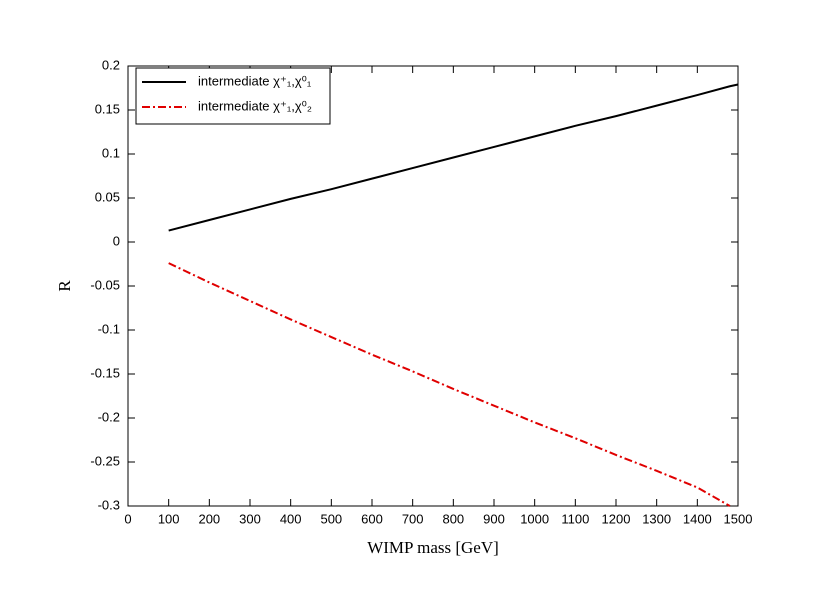  Describe the element at coordinates (656, 518) in the screenshot. I see `x-tick-label: 1300` at that location.